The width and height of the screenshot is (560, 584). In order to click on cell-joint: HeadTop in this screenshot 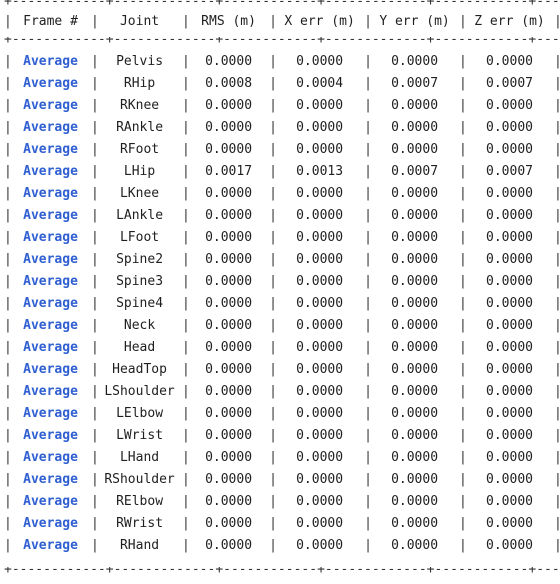, I will do `click(139, 369)`.